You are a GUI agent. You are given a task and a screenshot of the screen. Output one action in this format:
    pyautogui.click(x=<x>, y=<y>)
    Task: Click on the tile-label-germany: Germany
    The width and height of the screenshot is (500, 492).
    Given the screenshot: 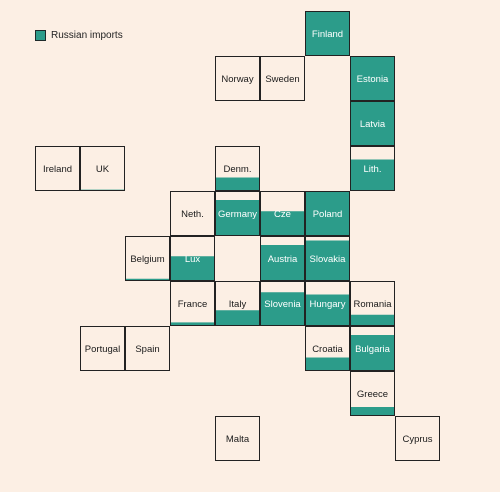 What is the action you would take?
    pyautogui.click(x=237, y=214)
    